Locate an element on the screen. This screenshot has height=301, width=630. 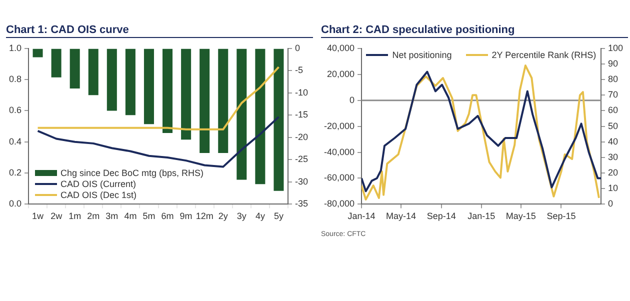
legend-label: CAD OIS (Dec 1st) is located at coordinates (98, 195).